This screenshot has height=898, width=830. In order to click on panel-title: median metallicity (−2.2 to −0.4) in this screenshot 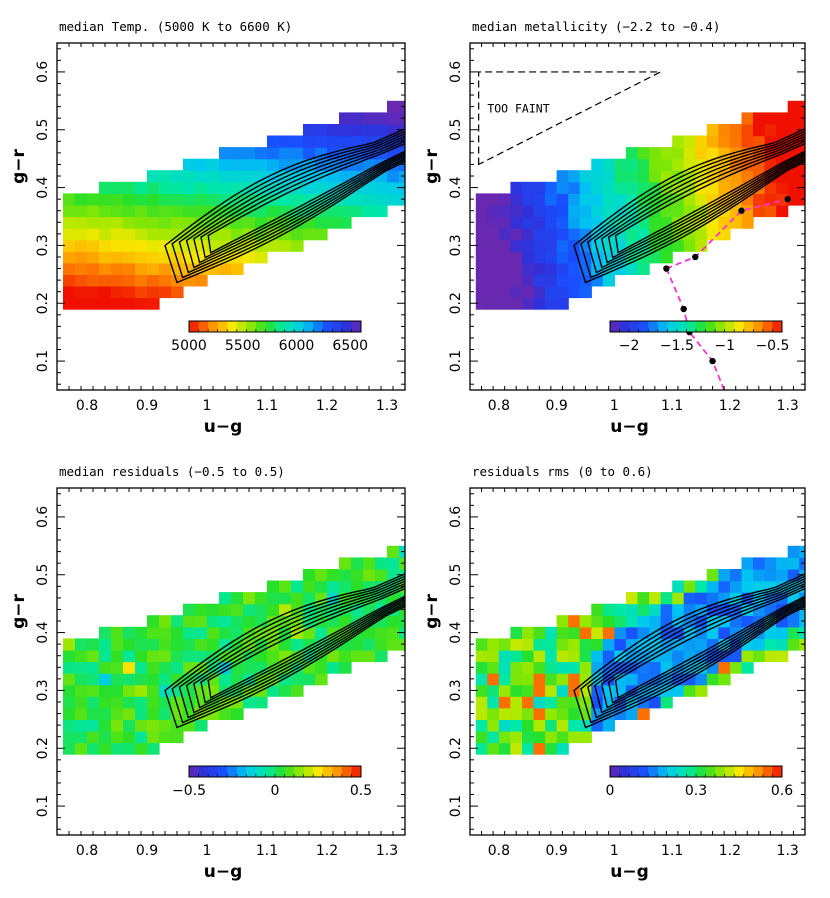, I will do `click(596, 26)`.